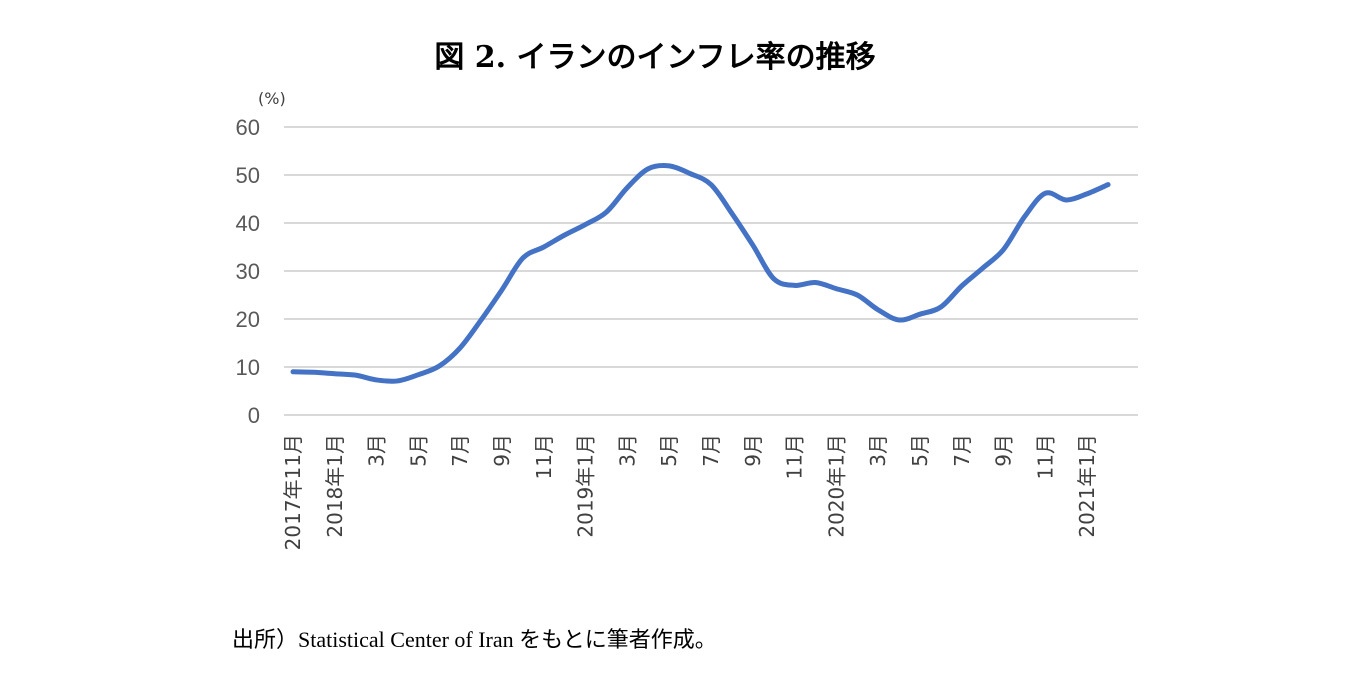 The height and width of the screenshot is (687, 1360). What do you see at coordinates (272, 98) in the screenshot?
I see `y-axis-unit: (%)` at bounding box center [272, 98].